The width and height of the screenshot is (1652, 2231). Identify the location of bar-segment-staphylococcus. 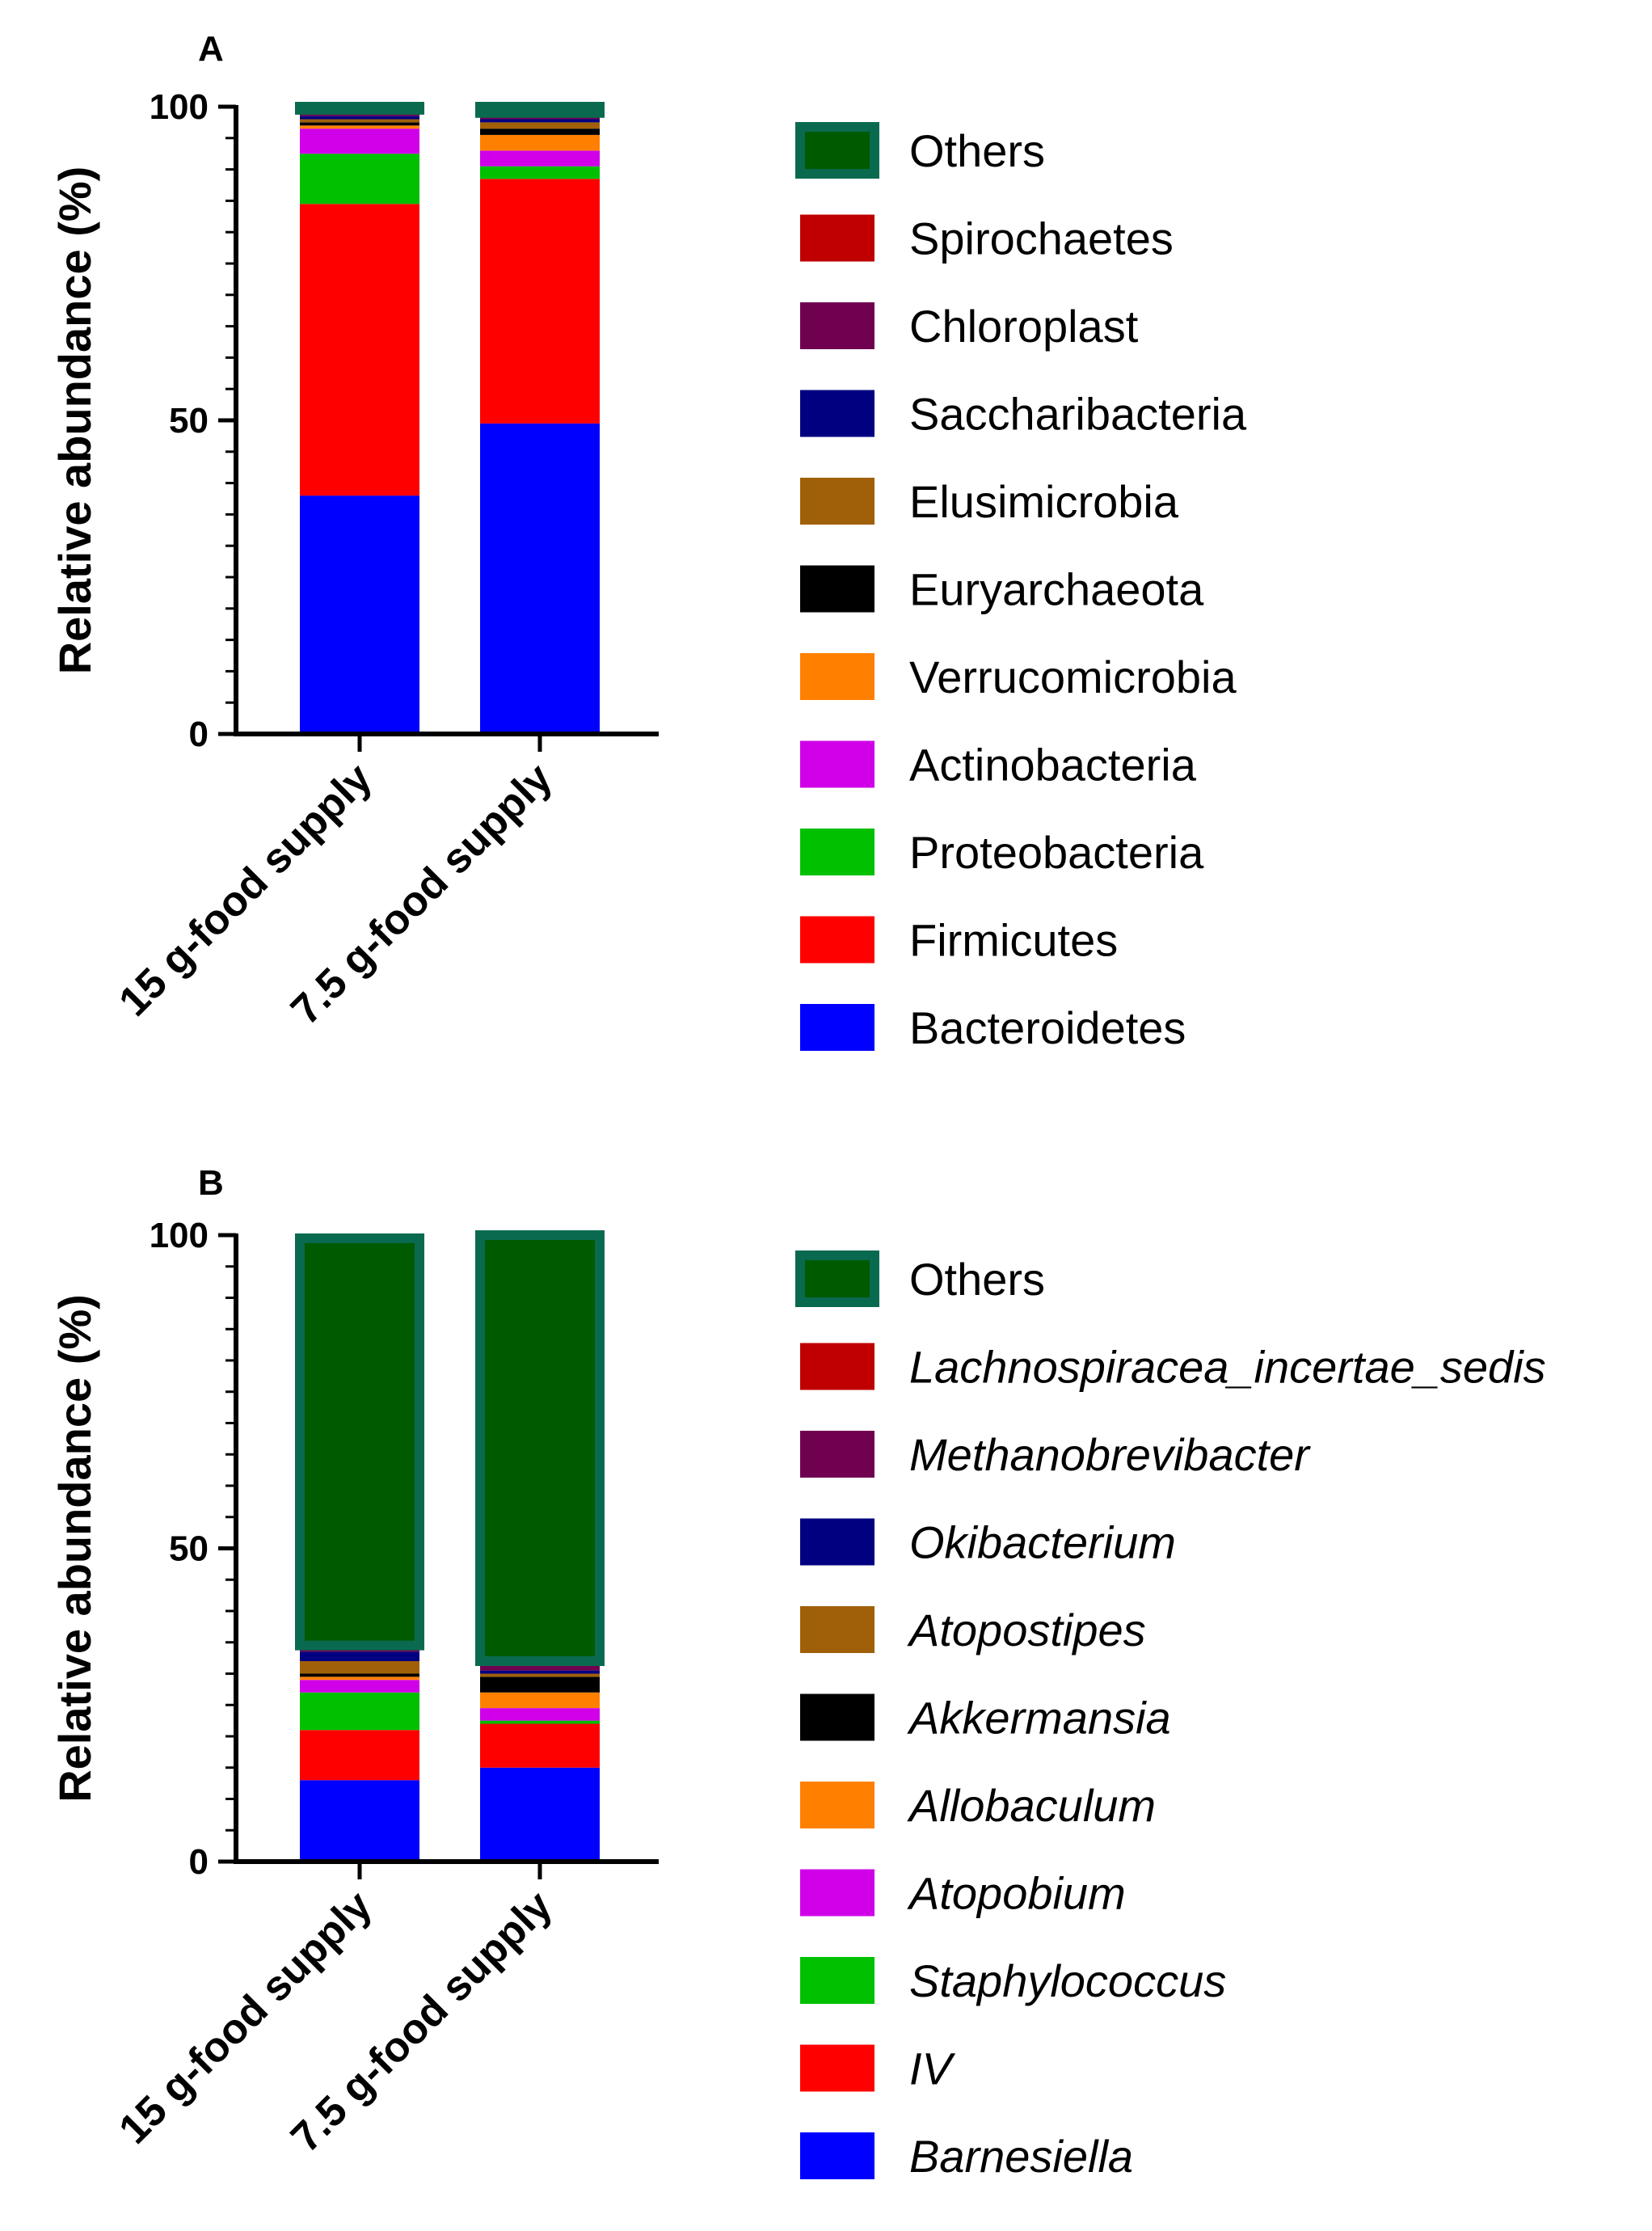
(540, 1722).